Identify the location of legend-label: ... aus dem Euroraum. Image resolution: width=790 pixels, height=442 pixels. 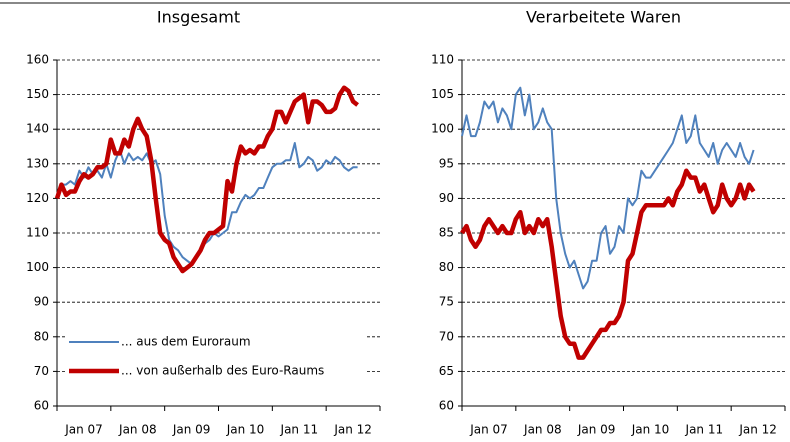
(186, 342).